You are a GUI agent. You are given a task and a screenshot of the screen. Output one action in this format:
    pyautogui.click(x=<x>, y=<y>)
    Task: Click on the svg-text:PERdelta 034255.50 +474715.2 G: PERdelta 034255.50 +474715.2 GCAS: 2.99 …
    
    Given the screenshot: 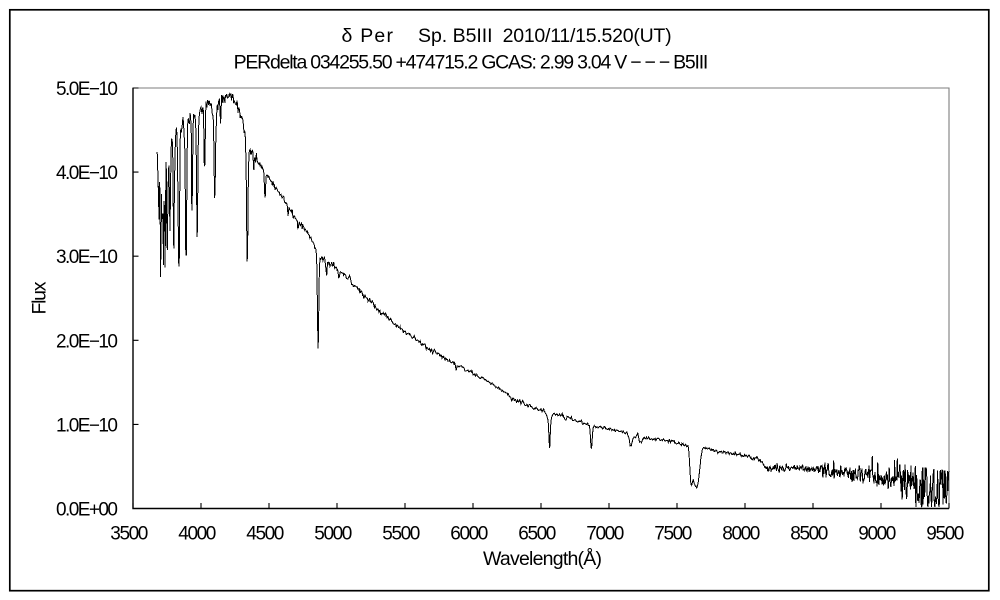 What is the action you would take?
    pyautogui.click(x=471, y=63)
    